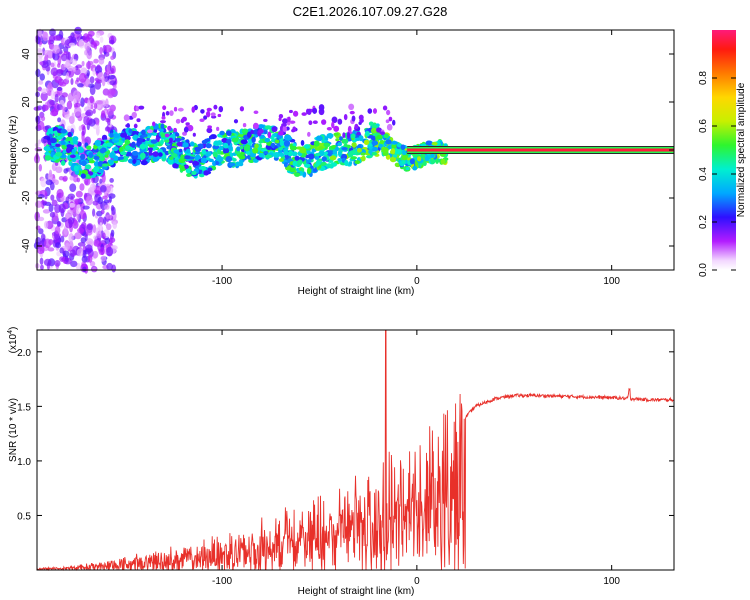  I want to click on carrier-band-core, so click(540, 150).